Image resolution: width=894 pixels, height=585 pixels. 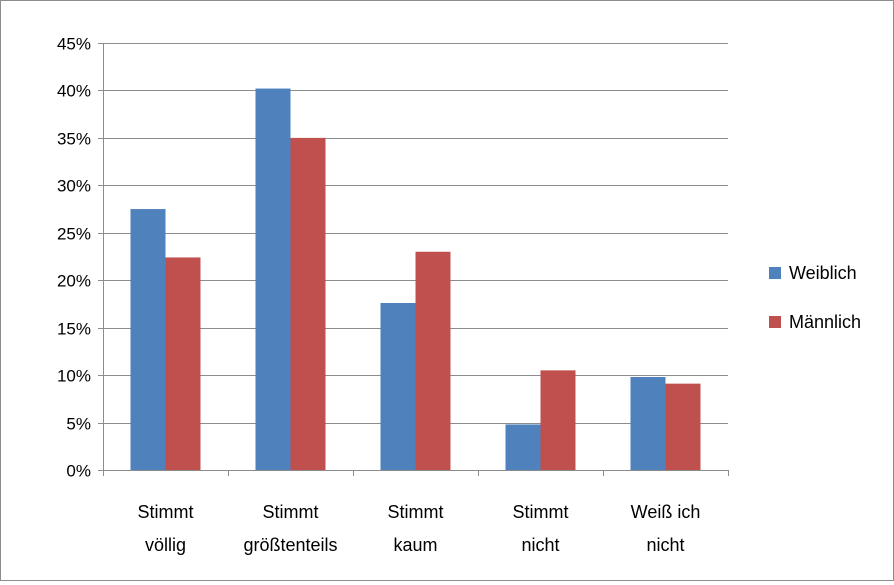 What do you see at coordinates (815, 297) in the screenshot?
I see `legend: Weiblich Männlich` at bounding box center [815, 297].